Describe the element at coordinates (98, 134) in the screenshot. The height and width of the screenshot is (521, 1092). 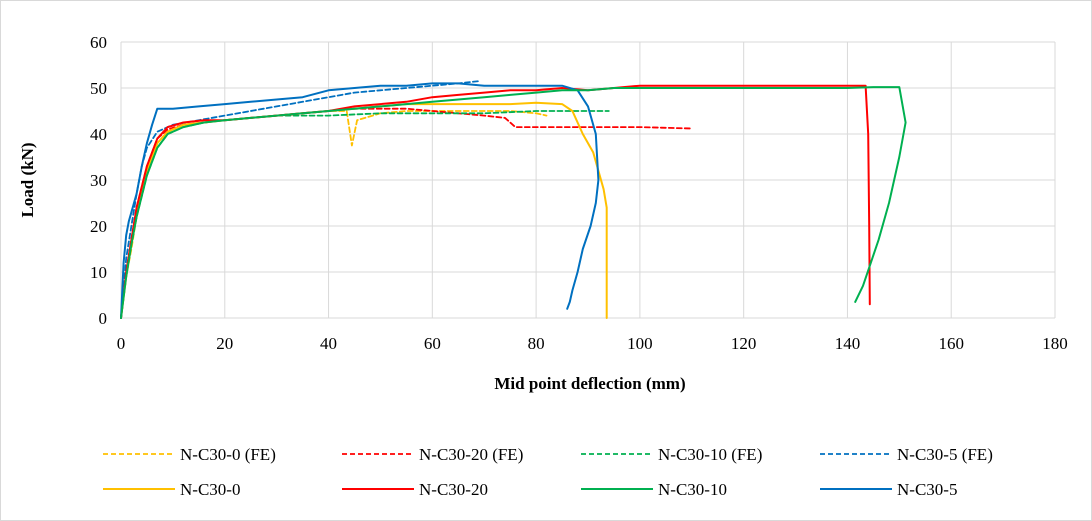
I see `y-tick-label: 40` at that location.